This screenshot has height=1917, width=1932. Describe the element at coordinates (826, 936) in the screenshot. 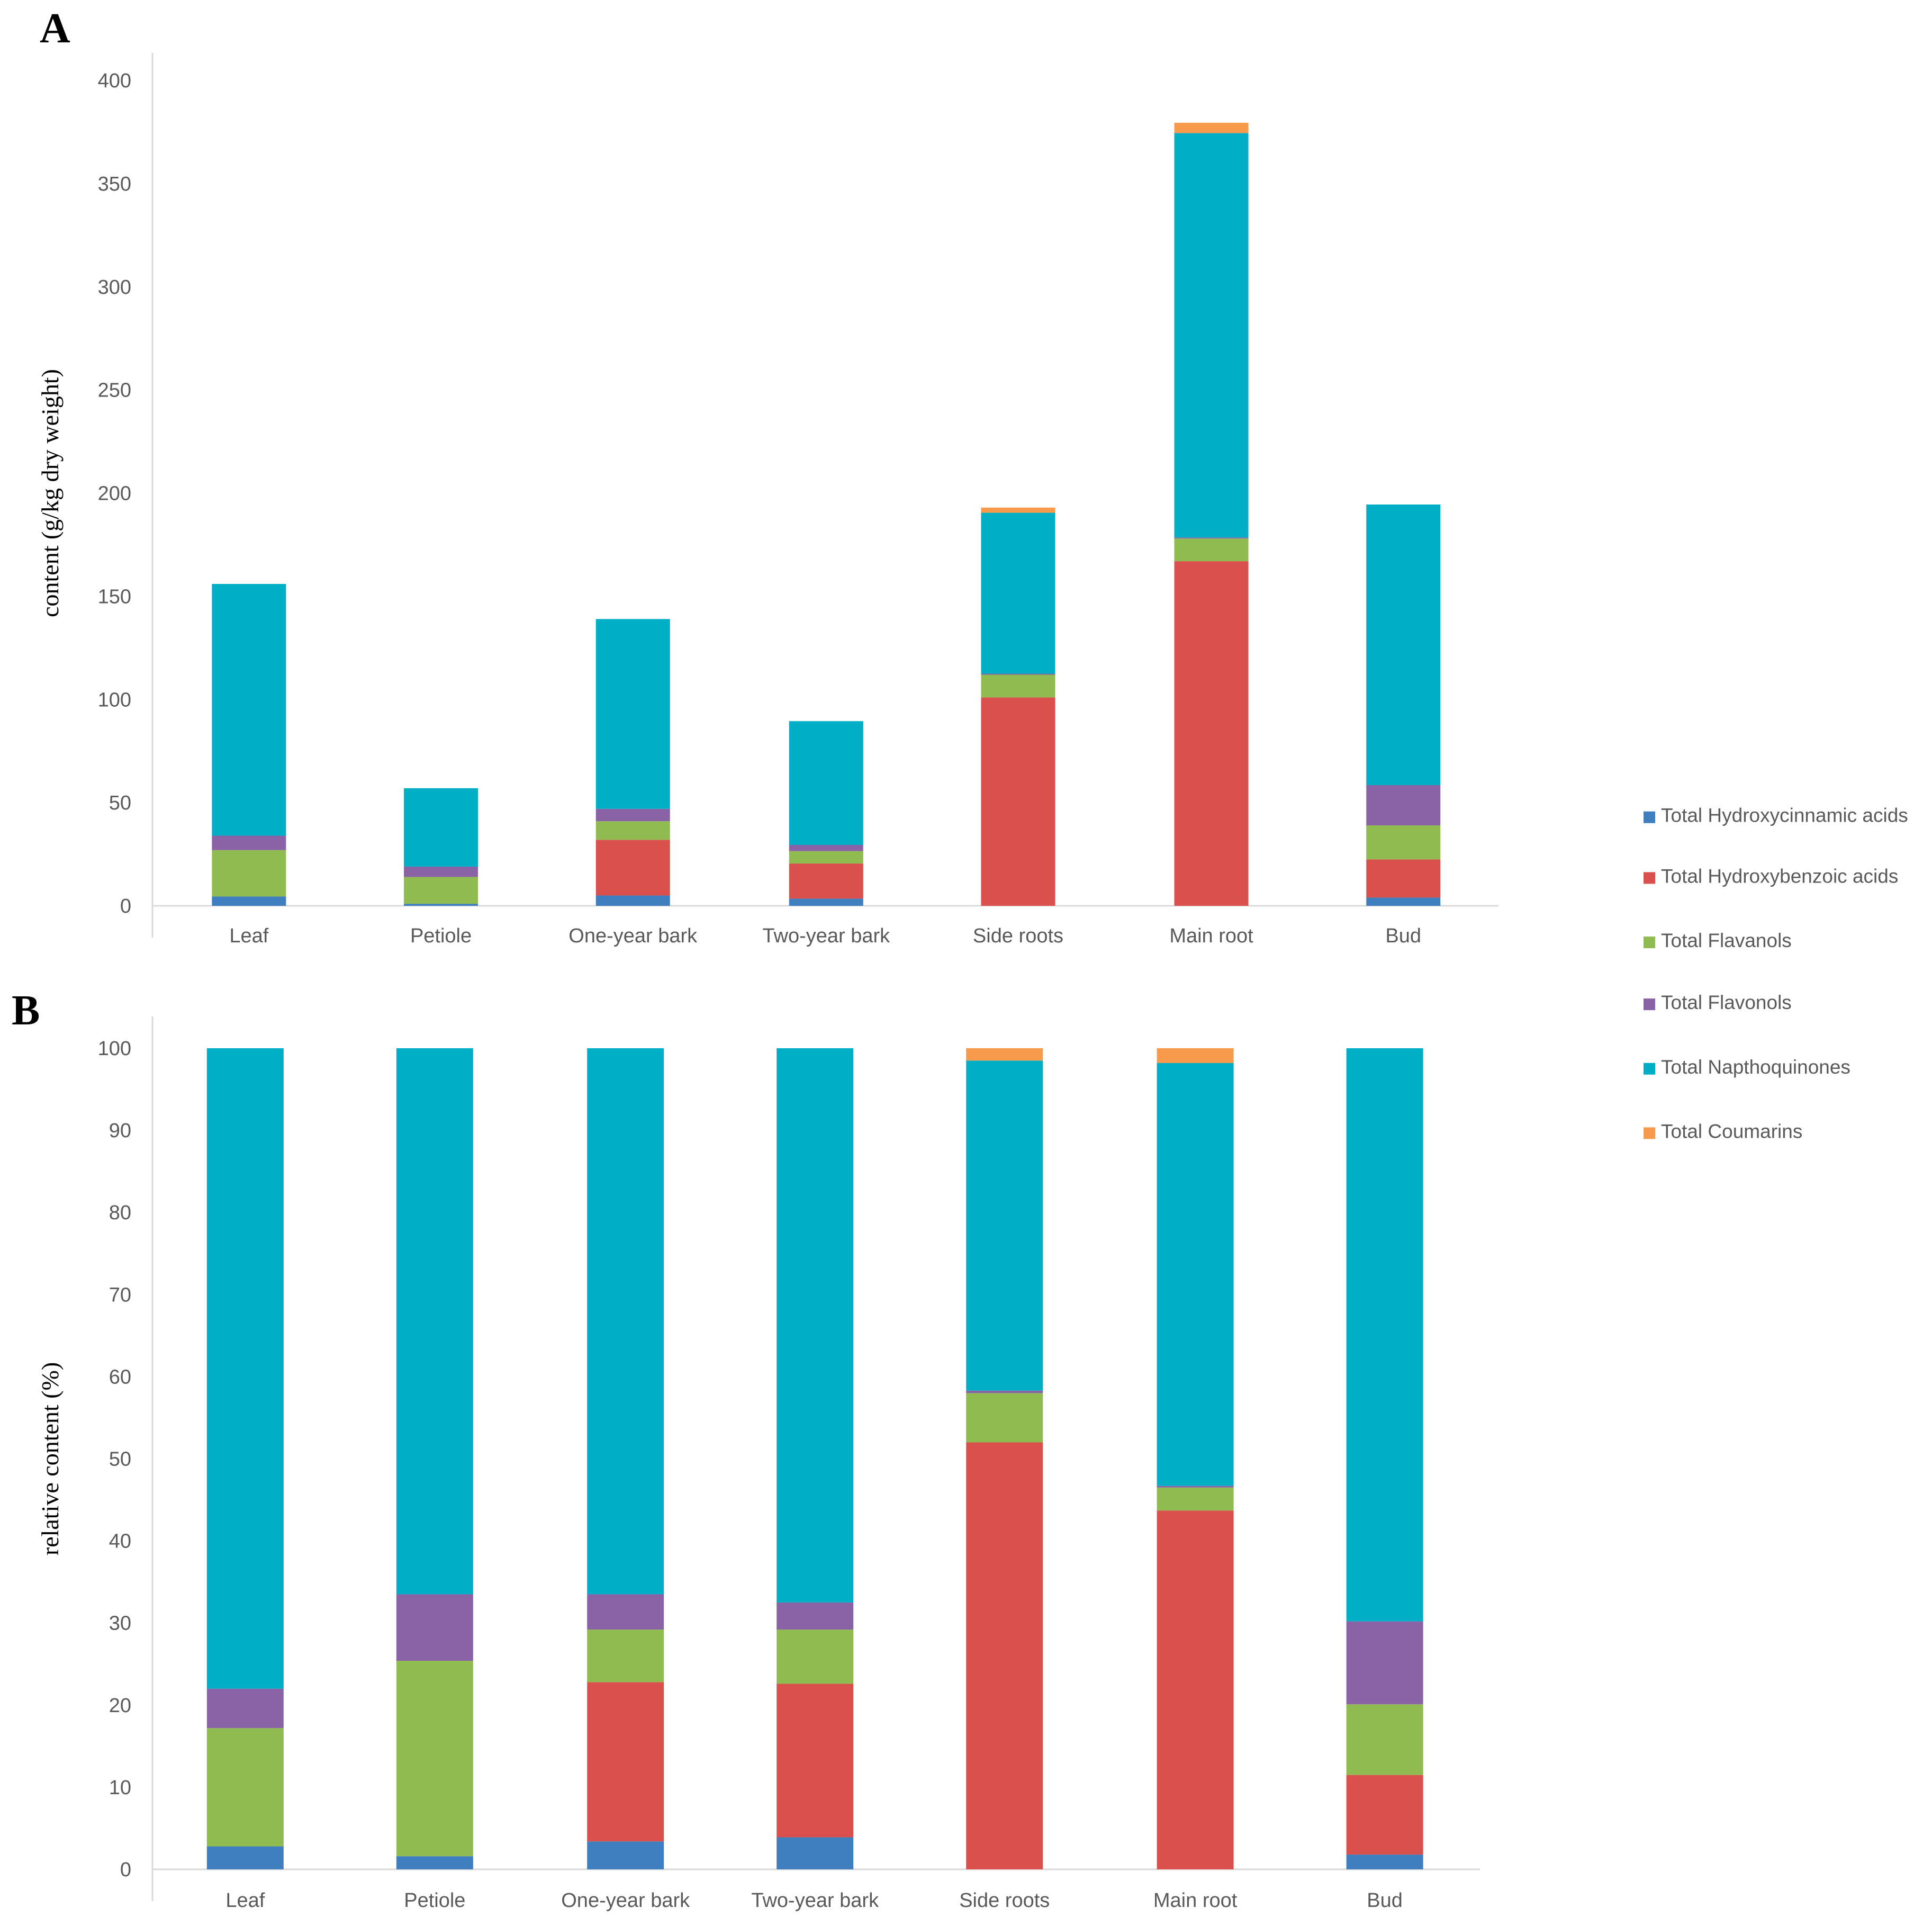

I see `x-tick-label: Two-year bark` at that location.